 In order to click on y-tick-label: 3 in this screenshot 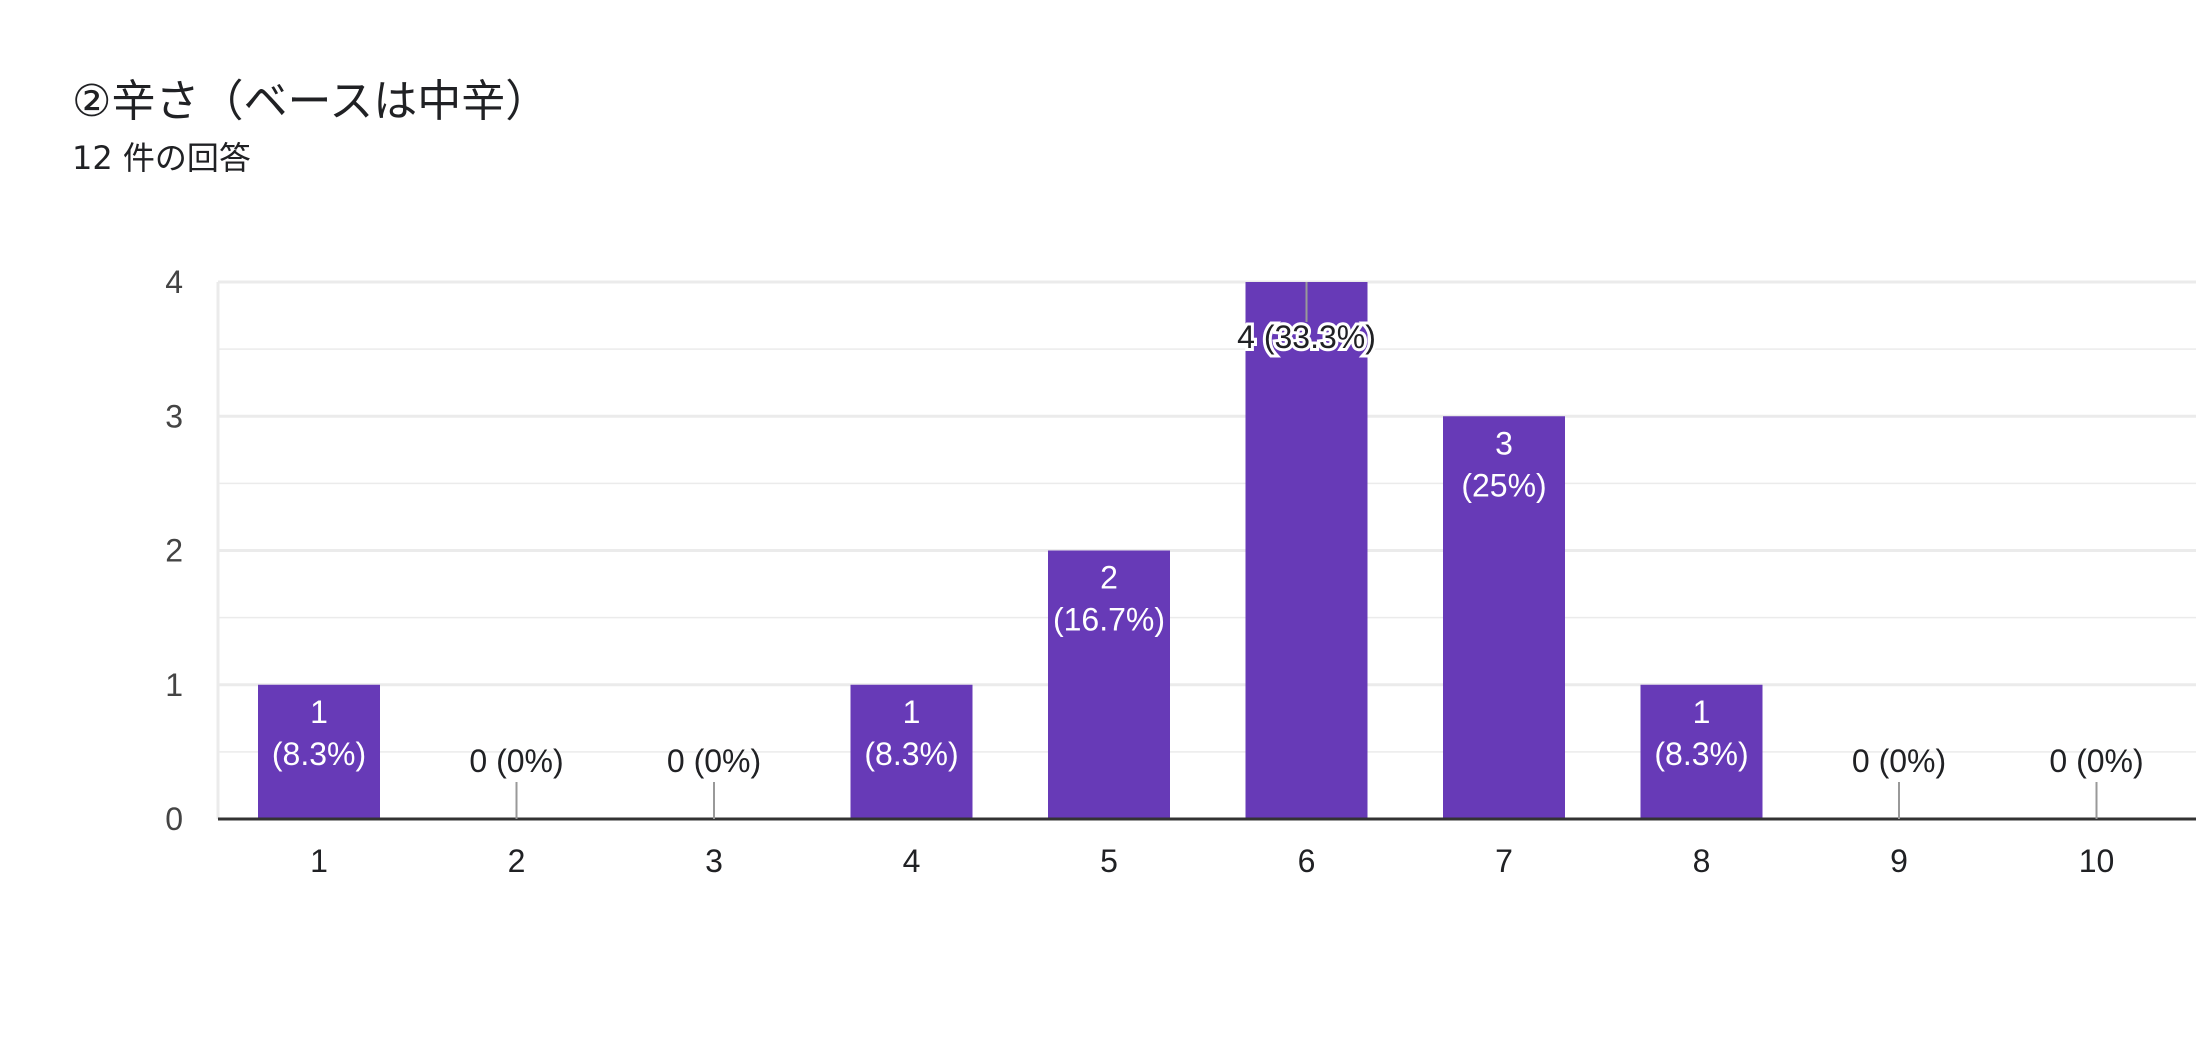, I will do `click(174, 416)`.